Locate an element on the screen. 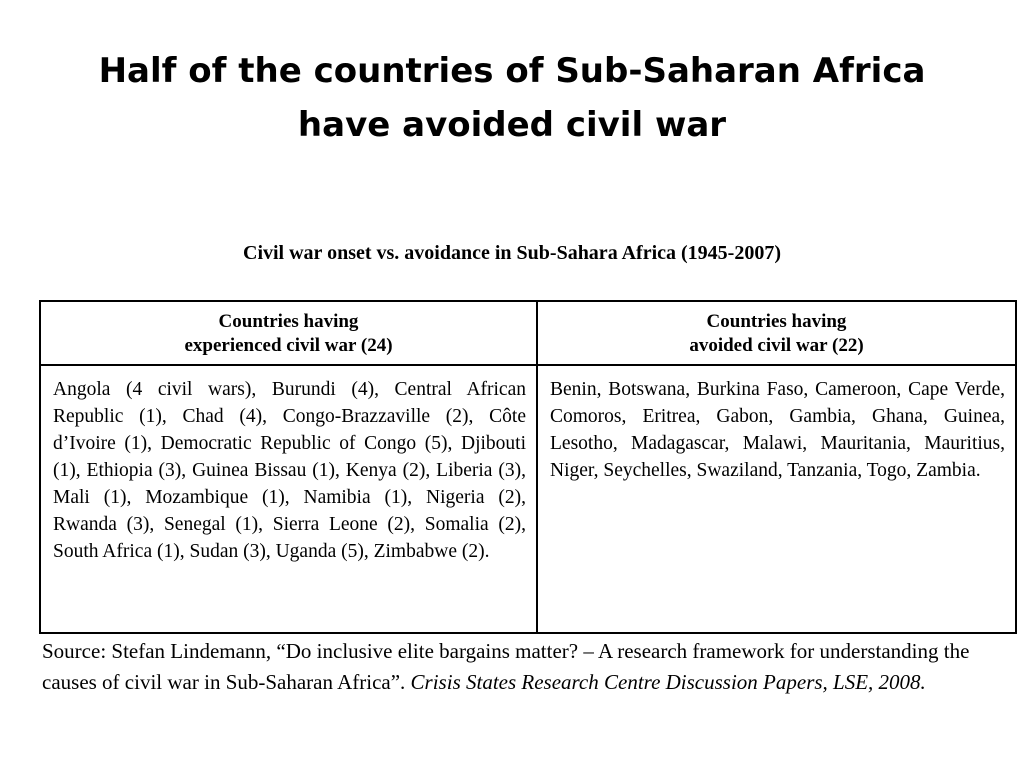 The image size is (1024, 768). header-avoided-civil-war: Countries having avoided civil war (22) is located at coordinates (776, 333).